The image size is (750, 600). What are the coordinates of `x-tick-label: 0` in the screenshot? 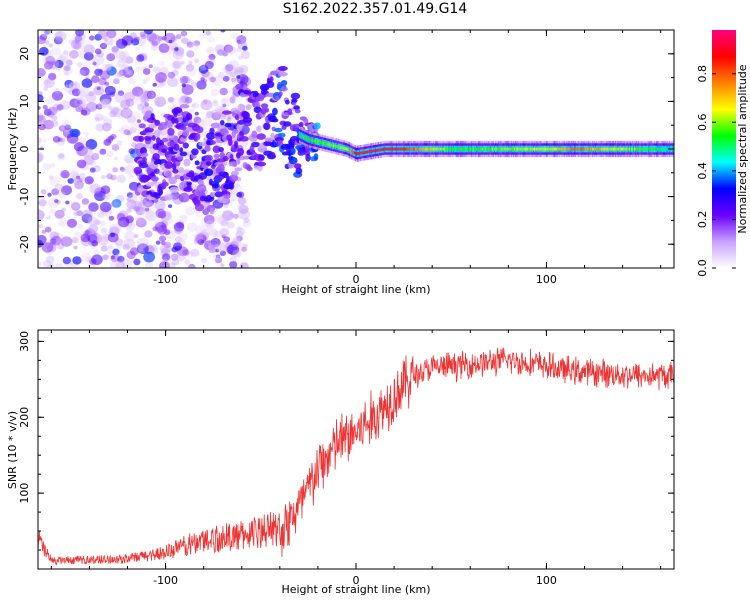 It's located at (356, 279).